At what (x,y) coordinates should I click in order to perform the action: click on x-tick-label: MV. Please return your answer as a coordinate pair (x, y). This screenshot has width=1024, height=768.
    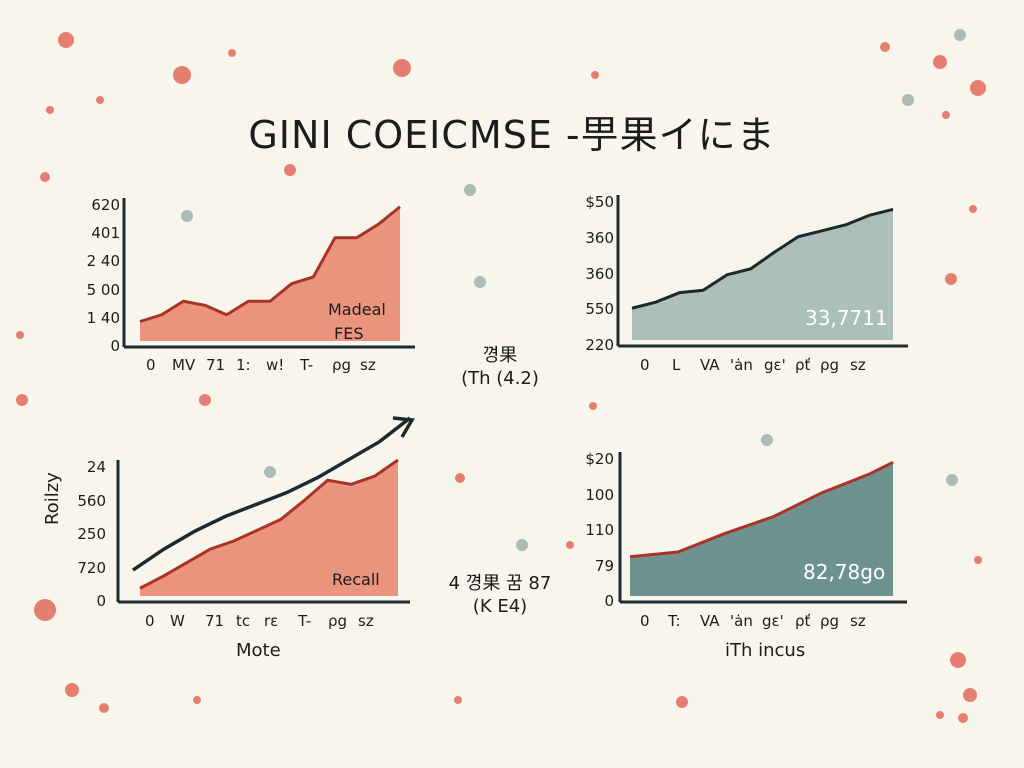
    Looking at the image, I should click on (184, 365).